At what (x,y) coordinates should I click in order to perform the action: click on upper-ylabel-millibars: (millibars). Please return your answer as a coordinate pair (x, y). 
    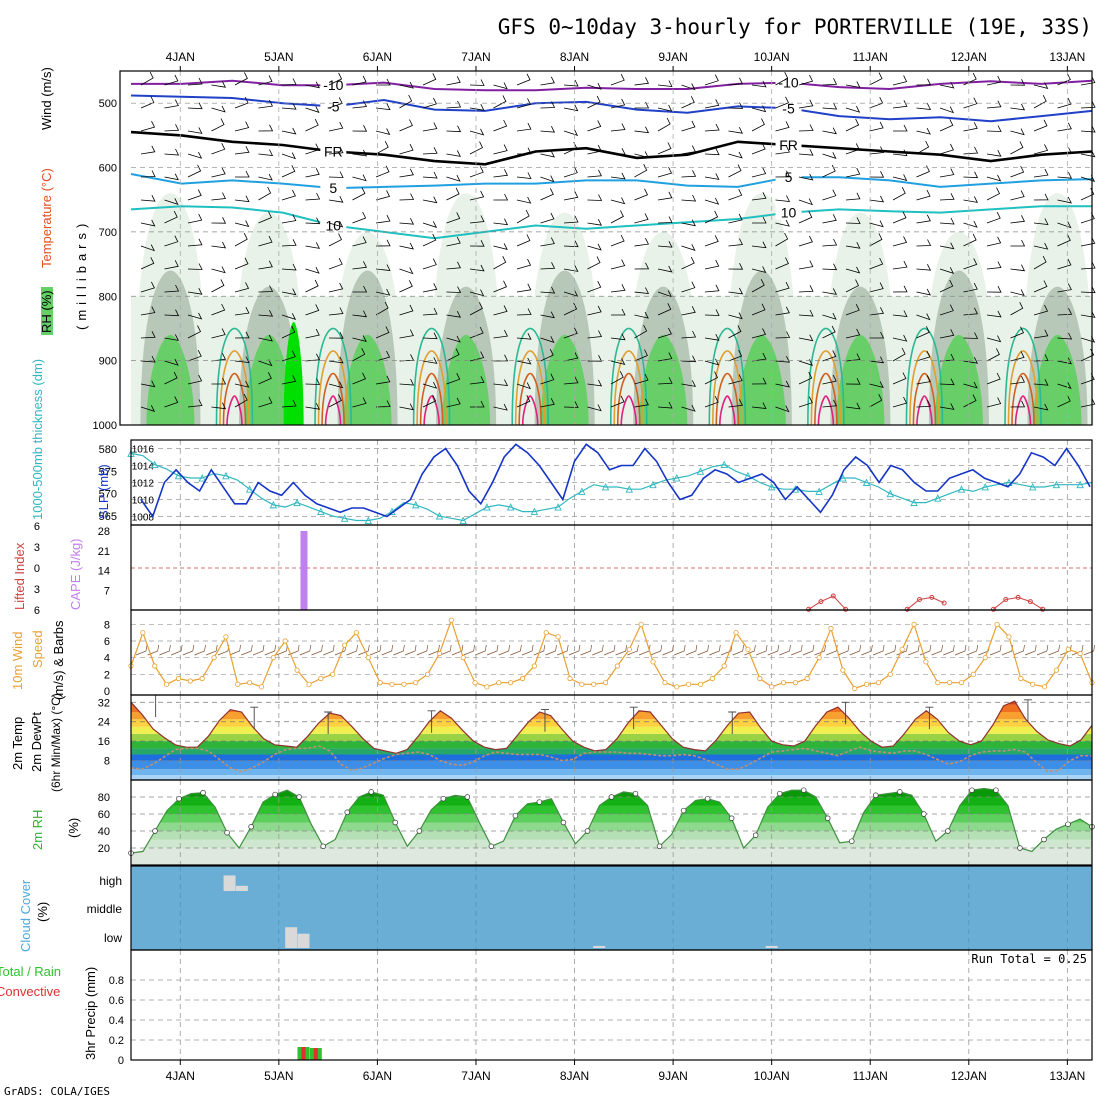
    Looking at the image, I should click on (81, 274).